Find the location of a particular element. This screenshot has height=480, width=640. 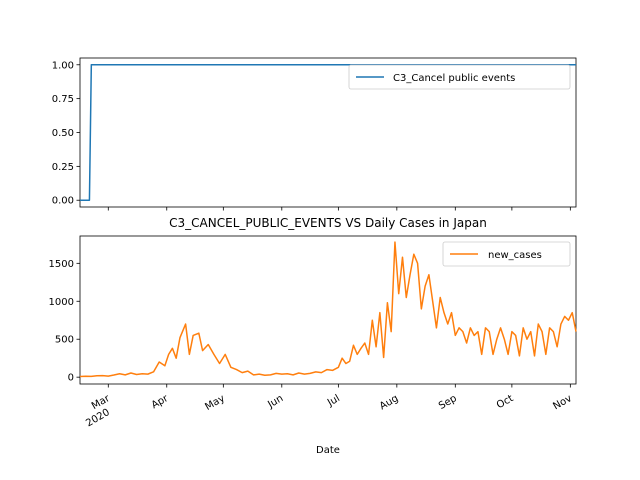

bottom-x-tick-label: Nov is located at coordinates (562, 402).